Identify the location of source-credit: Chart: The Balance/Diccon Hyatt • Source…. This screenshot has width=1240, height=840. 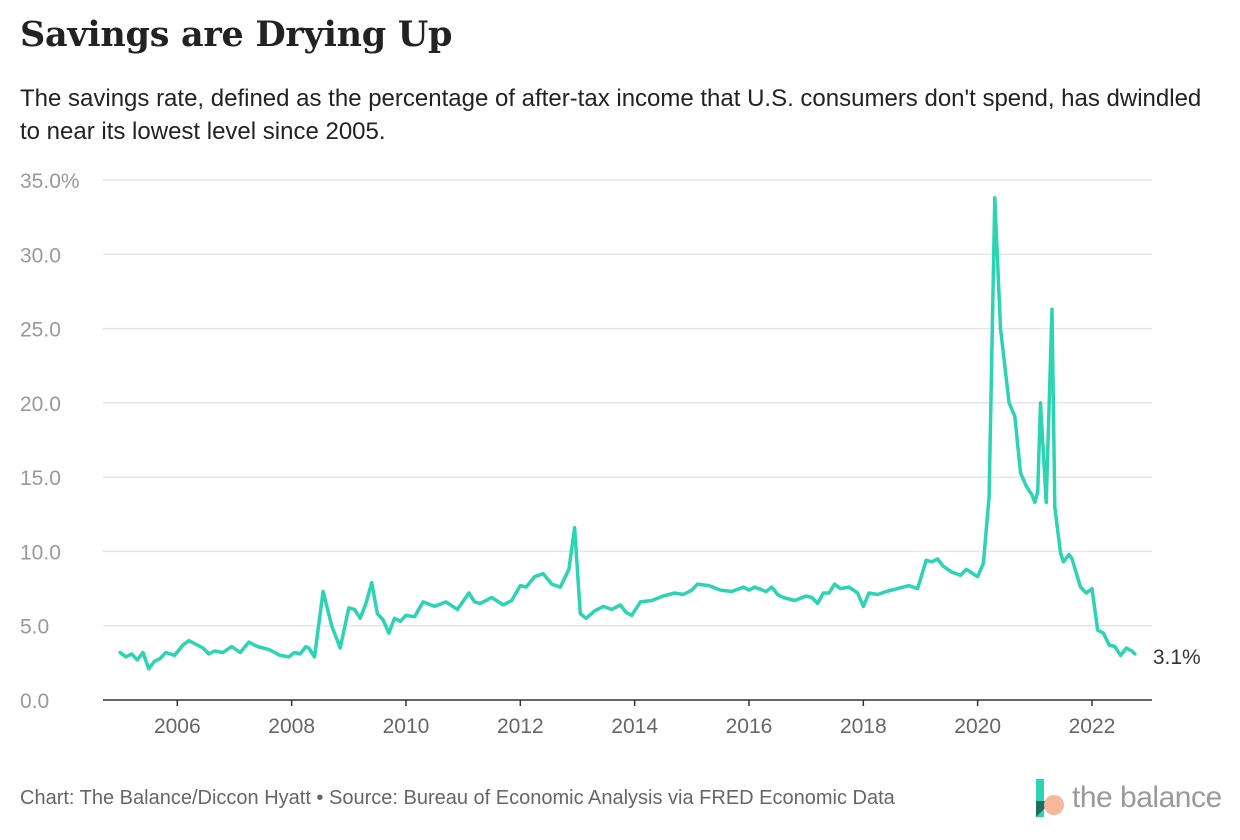
(457, 798).